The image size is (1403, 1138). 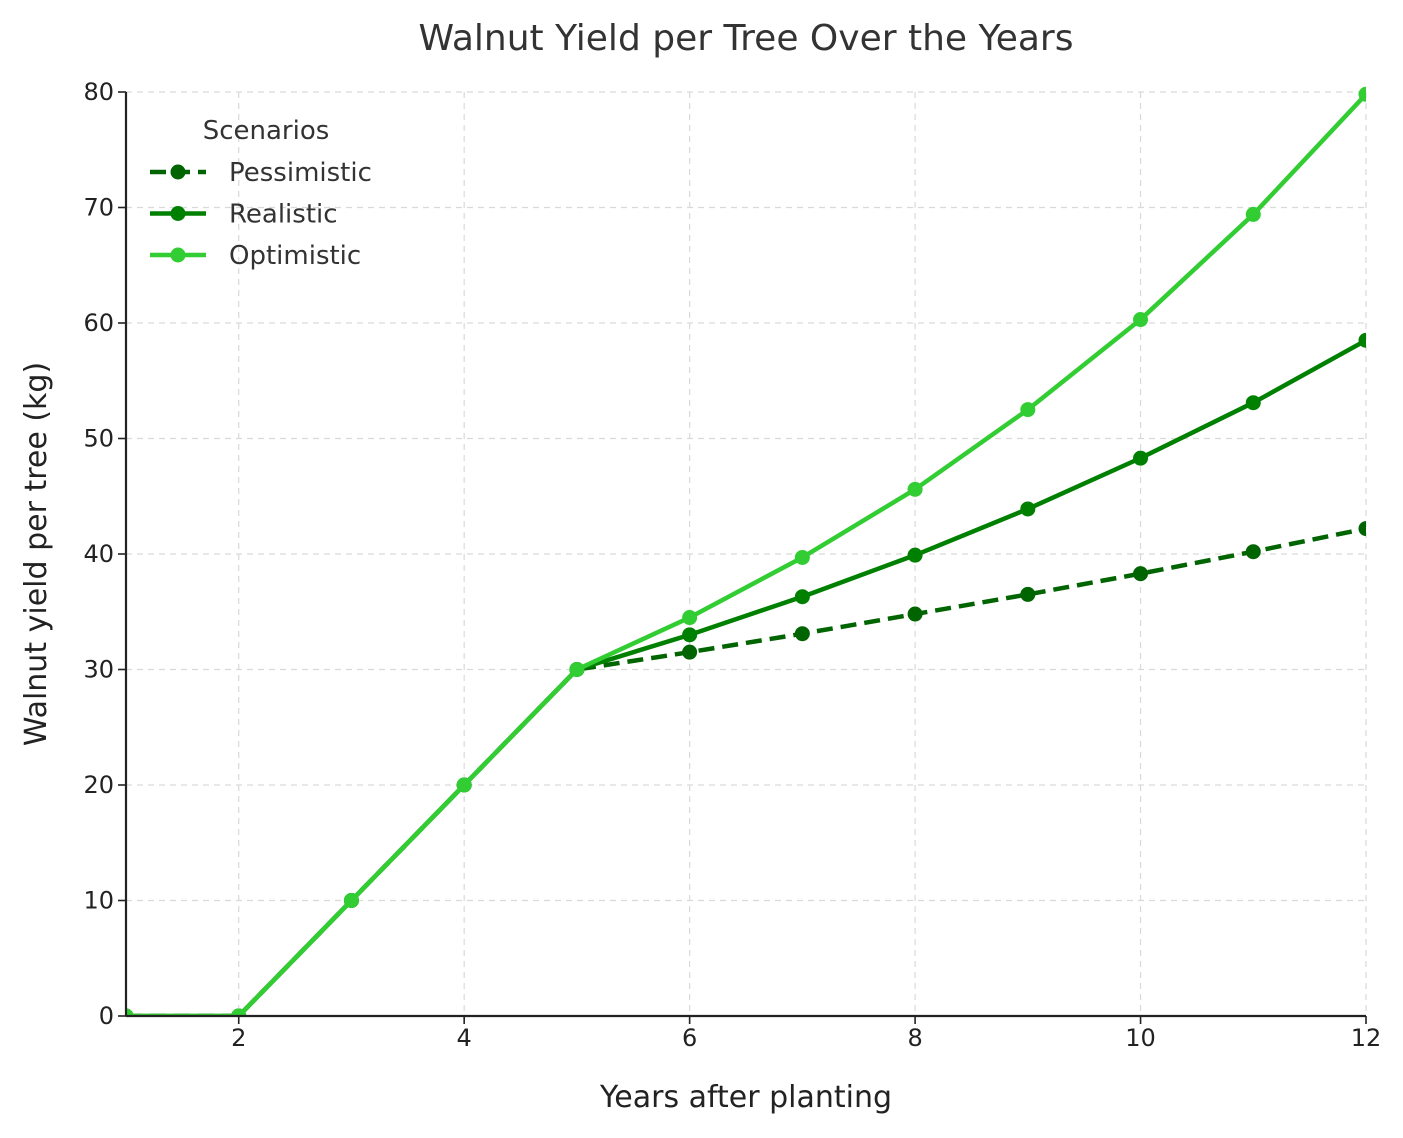 I want to click on legend-item-realistic: Realistic, so click(x=244, y=215).